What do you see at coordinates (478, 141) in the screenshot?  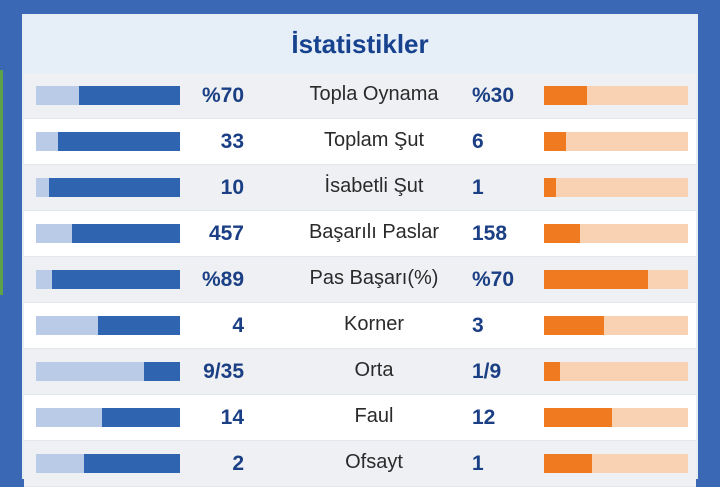 I see `away-value: 6` at bounding box center [478, 141].